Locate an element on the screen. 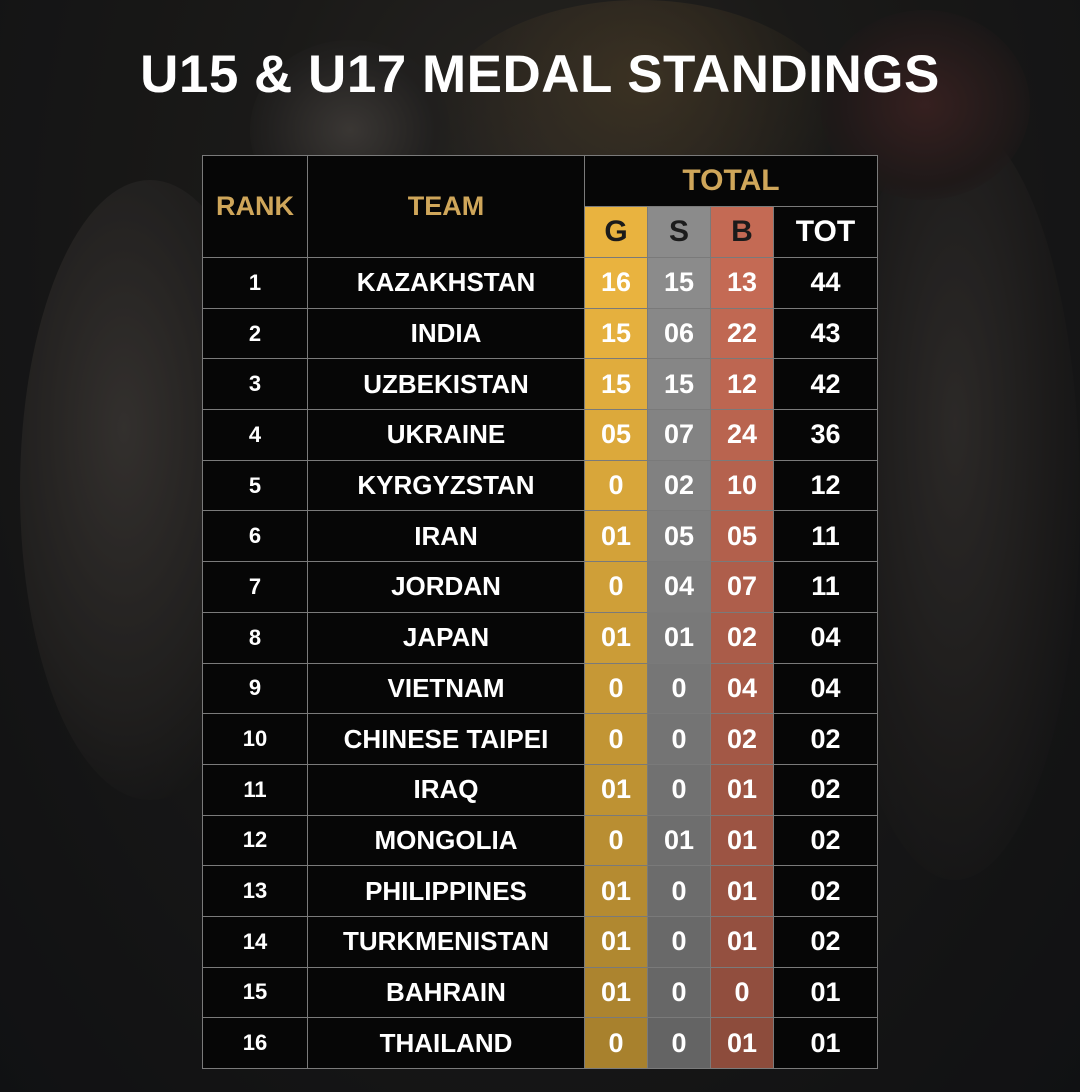 The width and height of the screenshot is (1080, 1092). silver-count: 04 is located at coordinates (679, 587).